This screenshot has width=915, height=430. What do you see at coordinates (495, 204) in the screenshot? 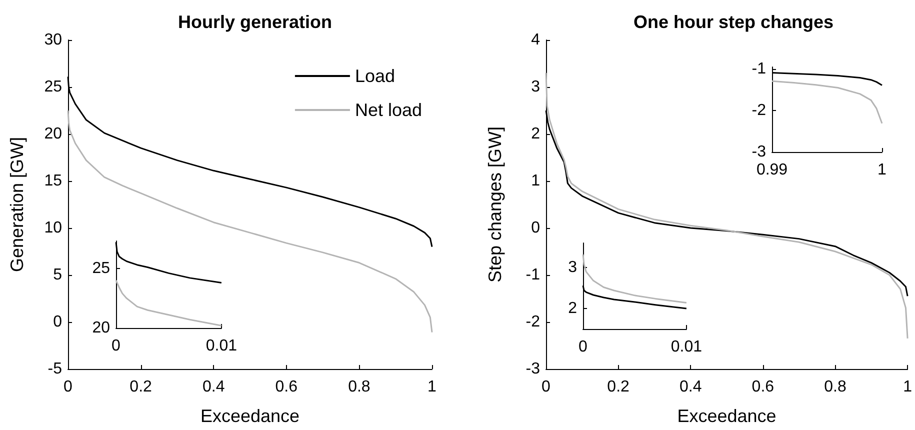
I see `y-axis-title: Step changes [GW]` at bounding box center [495, 204].